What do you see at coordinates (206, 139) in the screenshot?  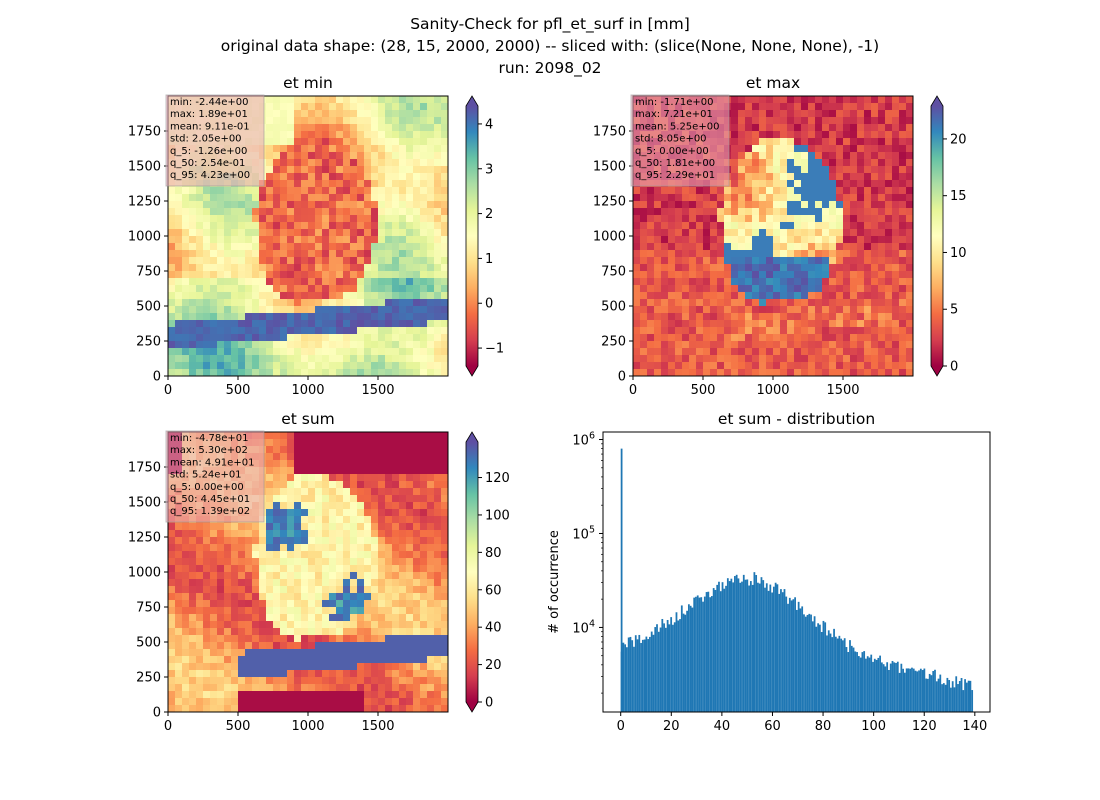 I see `stats-line: std: 2.05e+00` at bounding box center [206, 139].